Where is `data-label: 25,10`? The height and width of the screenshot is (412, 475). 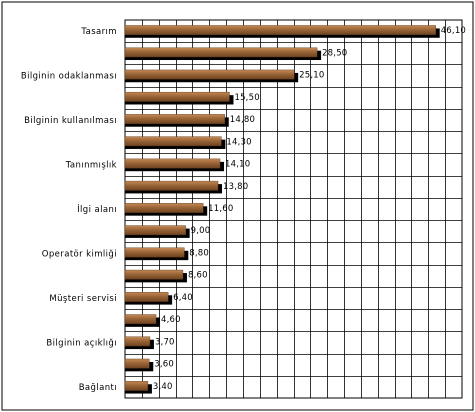 data-label: 25,10 is located at coordinates (311, 76).